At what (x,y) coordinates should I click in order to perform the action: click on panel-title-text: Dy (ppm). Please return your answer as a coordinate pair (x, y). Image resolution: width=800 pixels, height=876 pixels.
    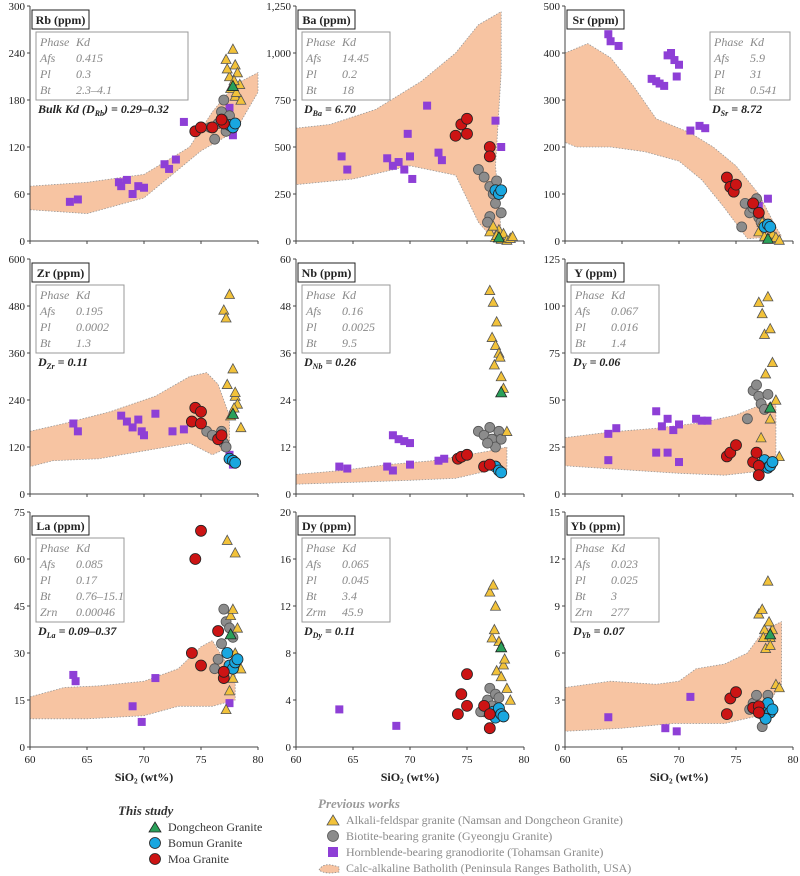
    Looking at the image, I should click on (326, 526).